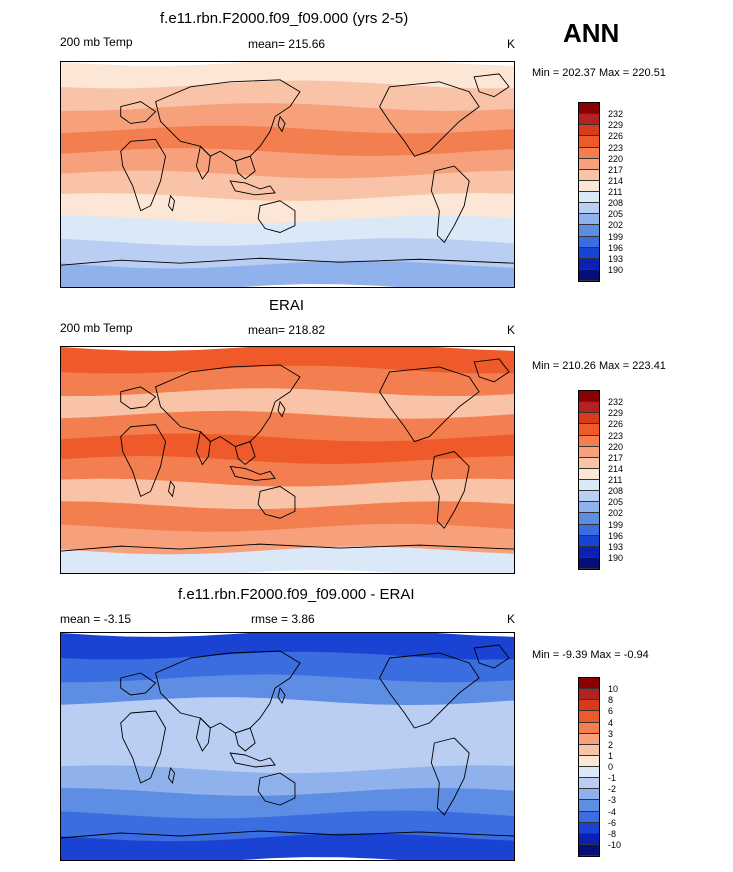 This screenshot has height=872, width=733. I want to click on panel2-units: K, so click(511, 330).